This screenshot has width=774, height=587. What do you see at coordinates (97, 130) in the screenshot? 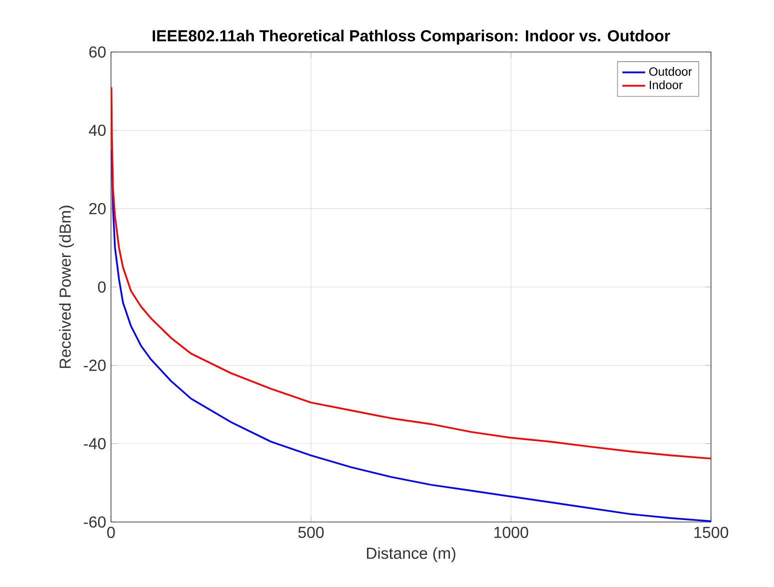
I see `y-tick-label: 40` at bounding box center [97, 130].